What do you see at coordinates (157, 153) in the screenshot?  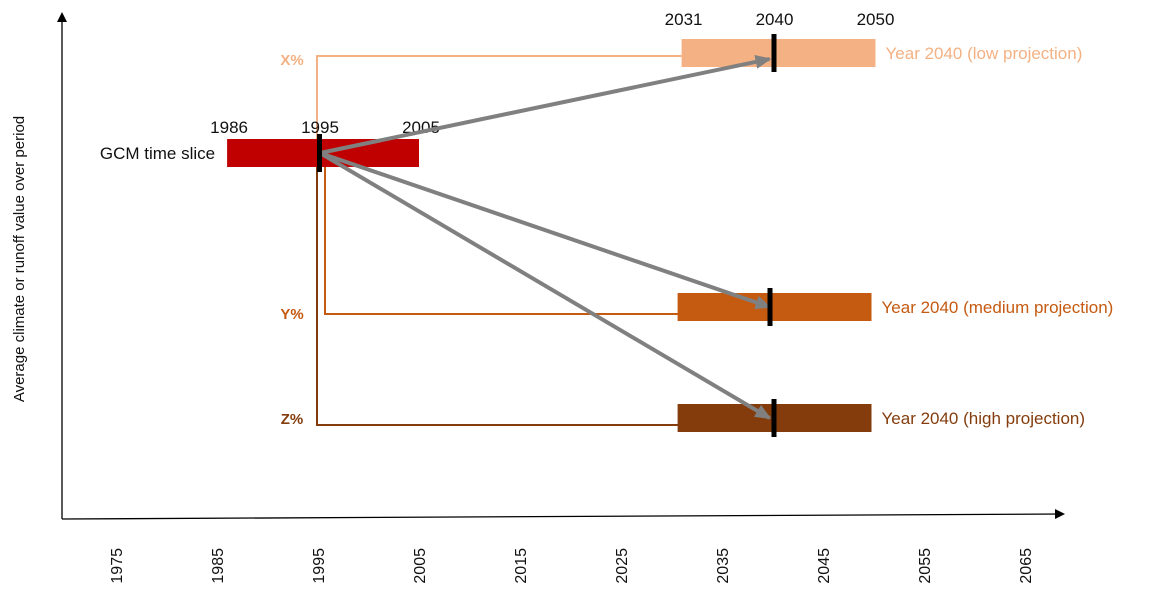 I see `gcm-time-slice-label: GCM time slice` at bounding box center [157, 153].